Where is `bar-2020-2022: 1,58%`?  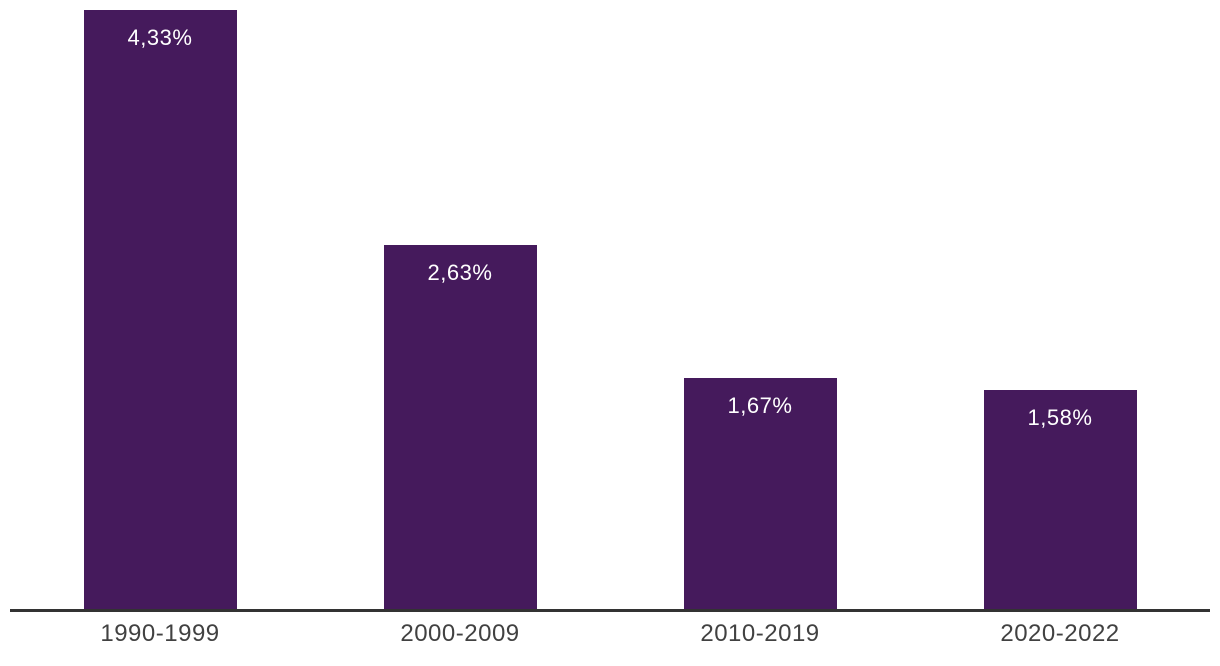
bar-2020-2022: 1,58% is located at coordinates (1060, 499).